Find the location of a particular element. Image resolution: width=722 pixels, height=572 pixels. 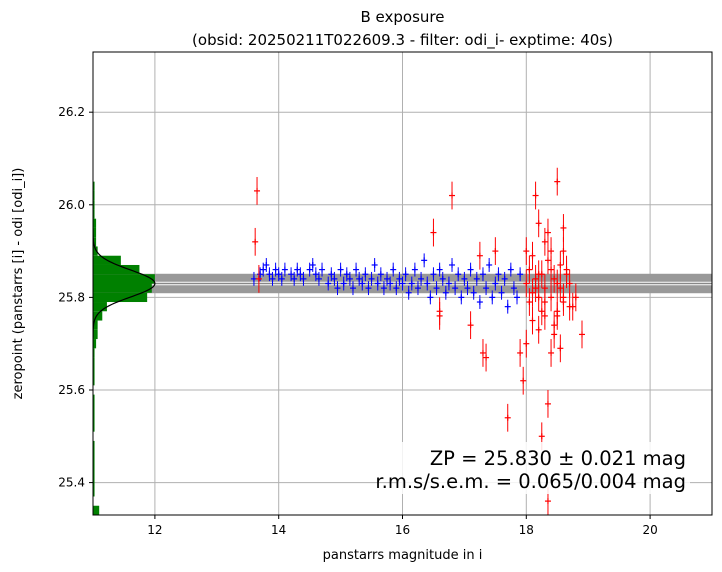

y-axis-label: zeropoint (panstarrs [i] - odi [odi_i]) is located at coordinates (18, 284).